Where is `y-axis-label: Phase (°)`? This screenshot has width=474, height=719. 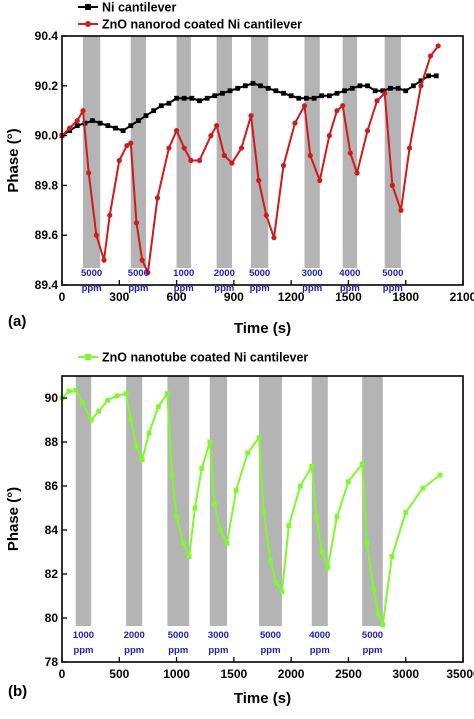 y-axis-label: Phase (°) is located at coordinates (13, 519).